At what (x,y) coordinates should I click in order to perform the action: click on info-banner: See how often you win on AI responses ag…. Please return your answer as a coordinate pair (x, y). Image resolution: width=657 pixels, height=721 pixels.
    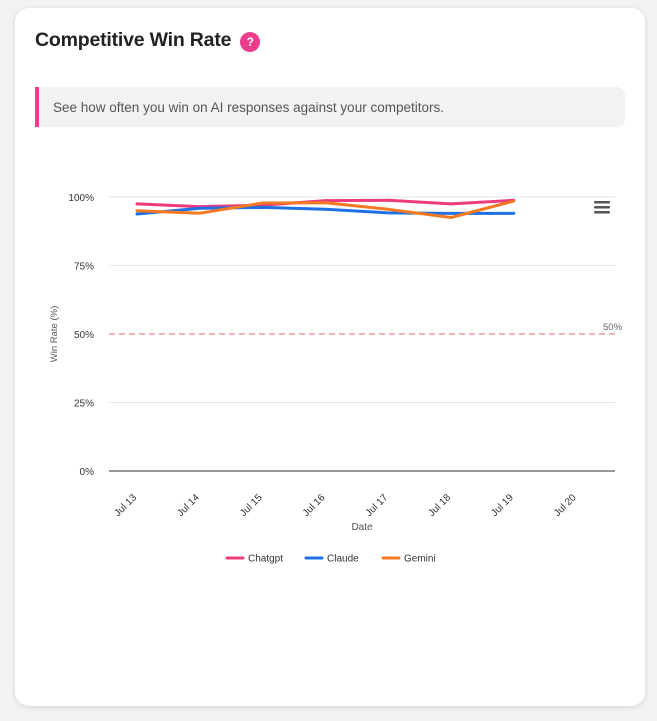
    Looking at the image, I should click on (330, 107).